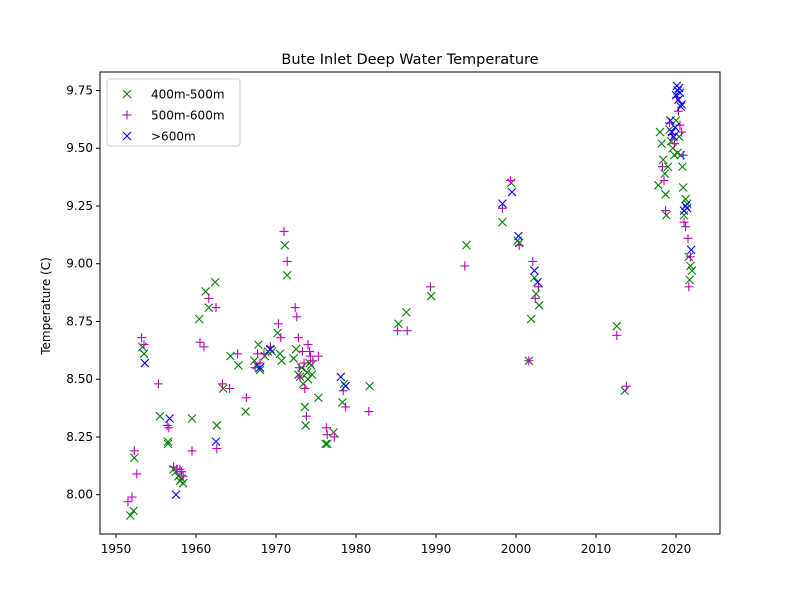  What do you see at coordinates (79, 148) in the screenshot?
I see `y-tick-label: 9.50` at bounding box center [79, 148].